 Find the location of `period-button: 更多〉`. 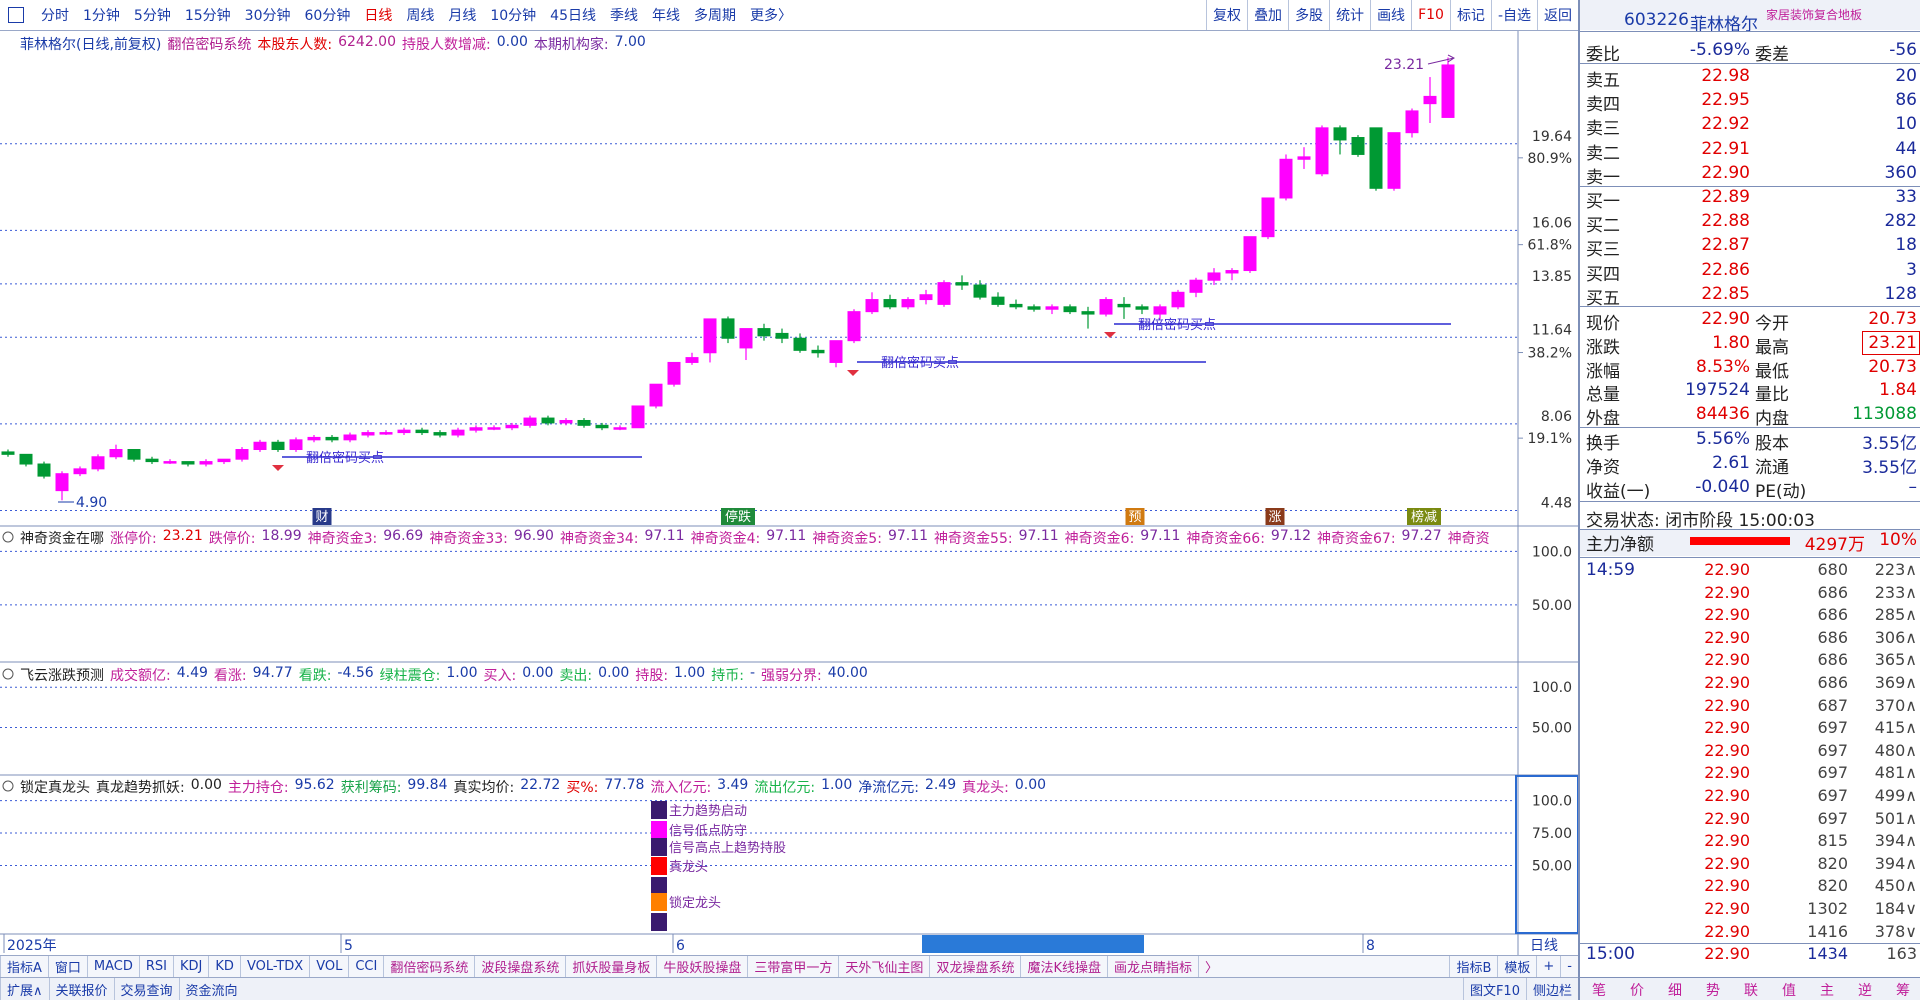

period-button: 更多〉 is located at coordinates (770, 16).